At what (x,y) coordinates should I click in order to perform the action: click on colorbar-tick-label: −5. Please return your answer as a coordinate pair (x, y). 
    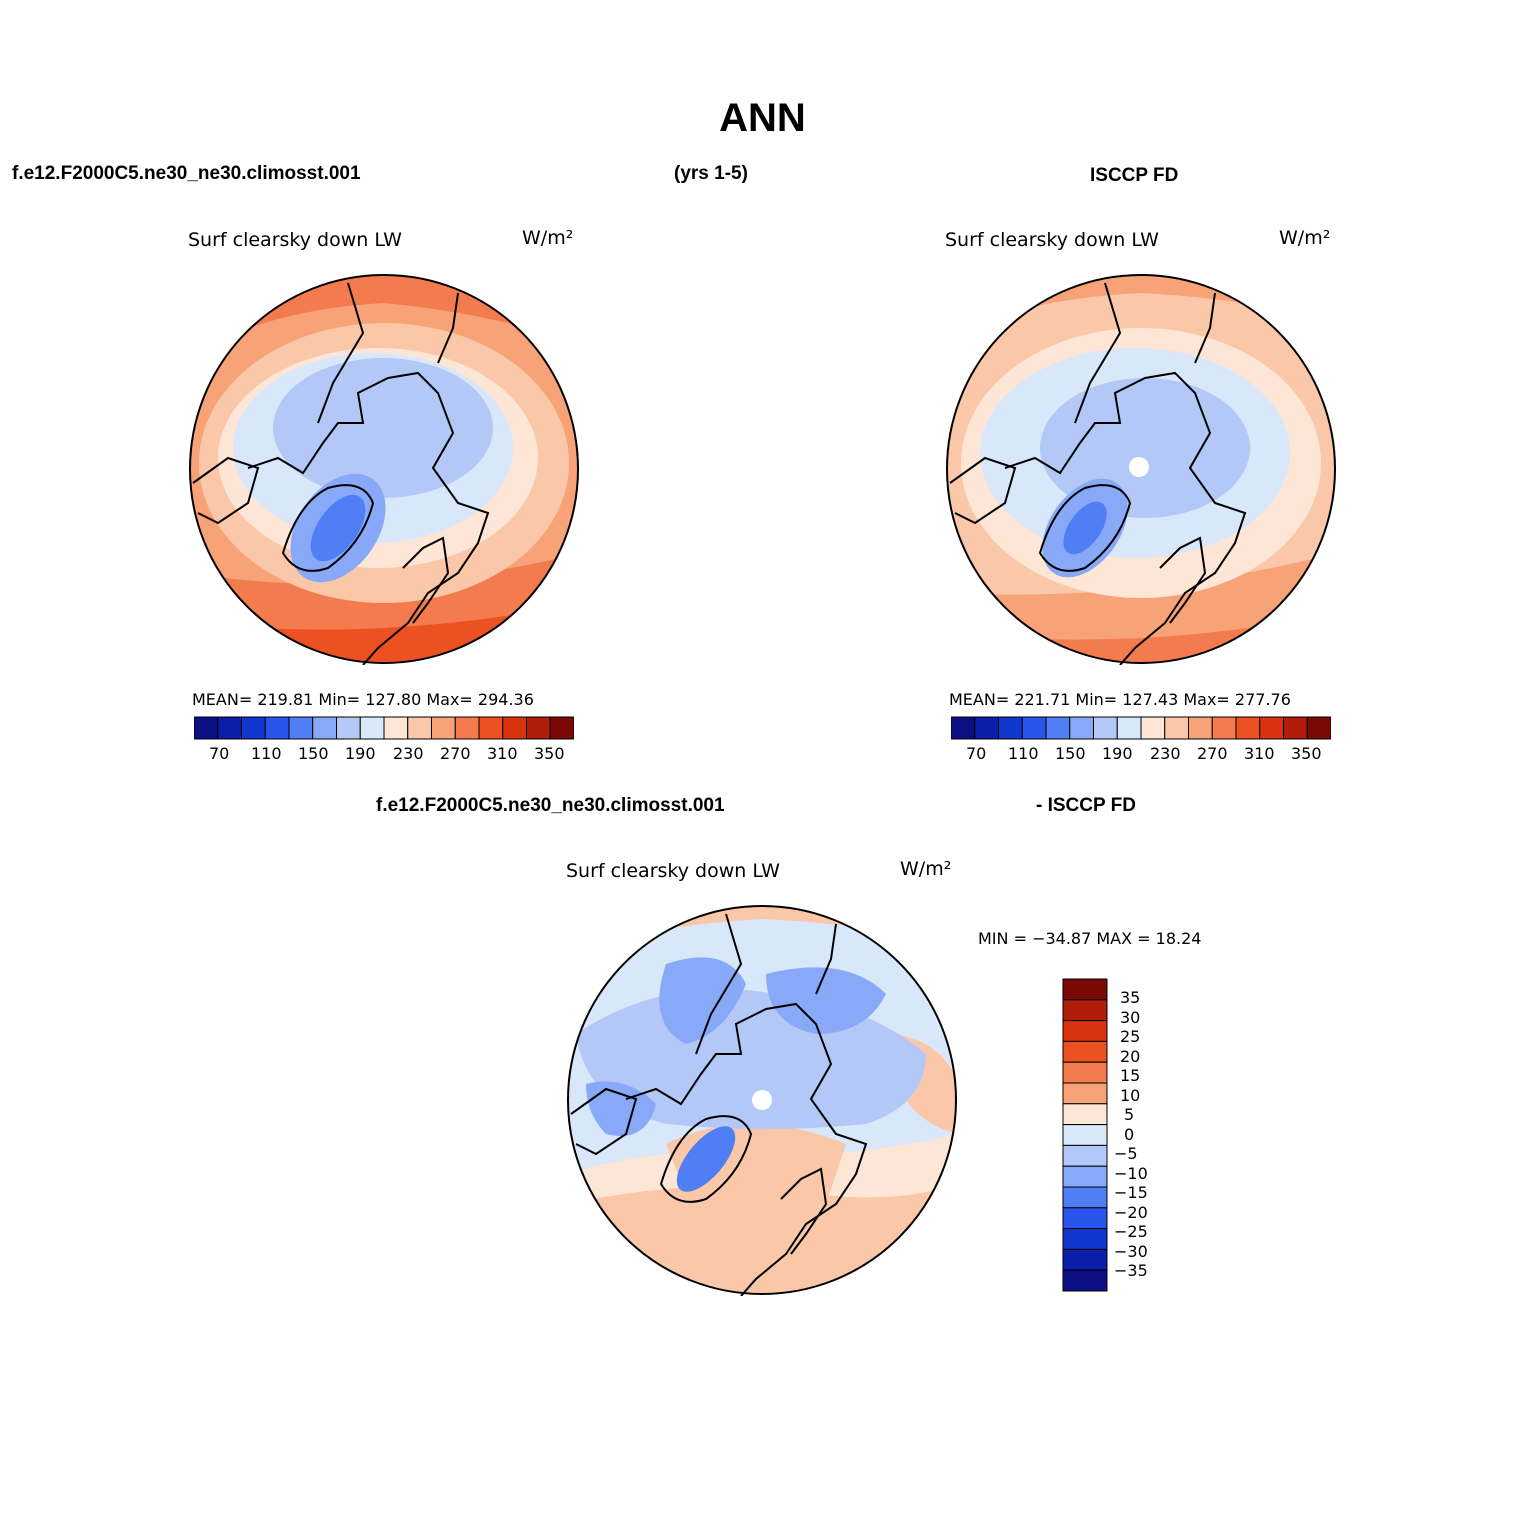
    Looking at the image, I should click on (1126, 1153).